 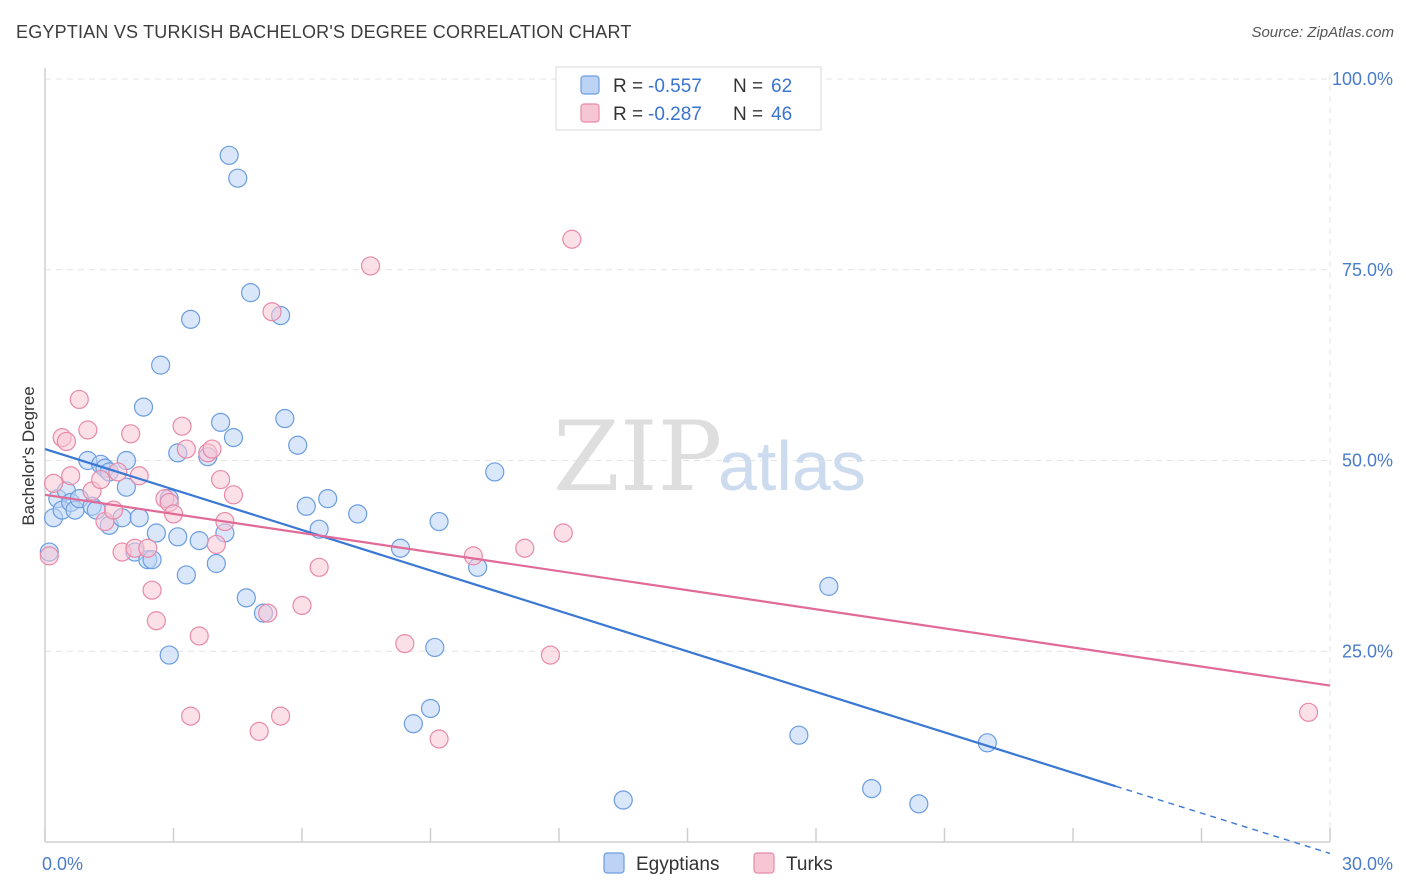 What do you see at coordinates (675, 114) in the screenshot?
I see `legend-r-turks: -0.287` at bounding box center [675, 114].